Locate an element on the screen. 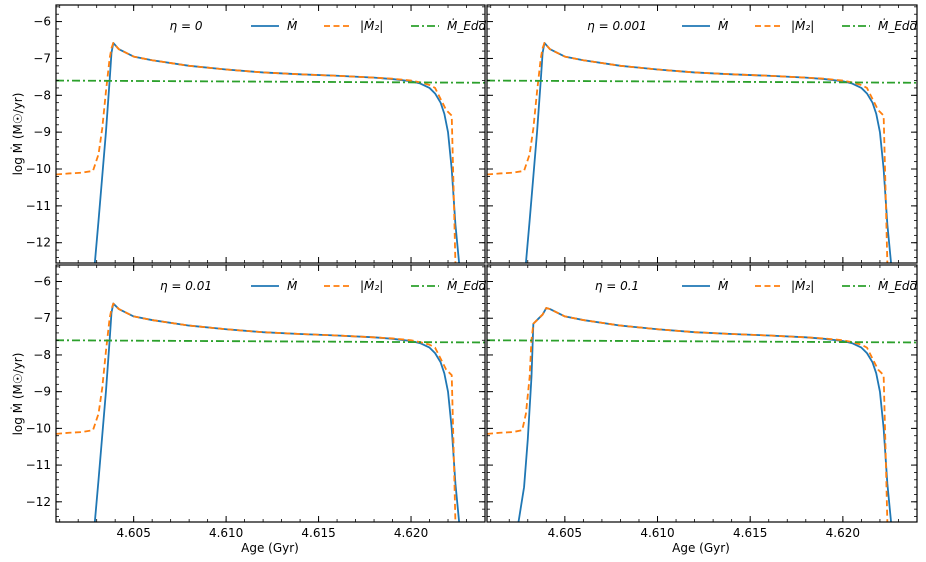 The height and width of the screenshot is (562, 926). x-axis-label-left: Age (Gyr) is located at coordinates (270, 548).